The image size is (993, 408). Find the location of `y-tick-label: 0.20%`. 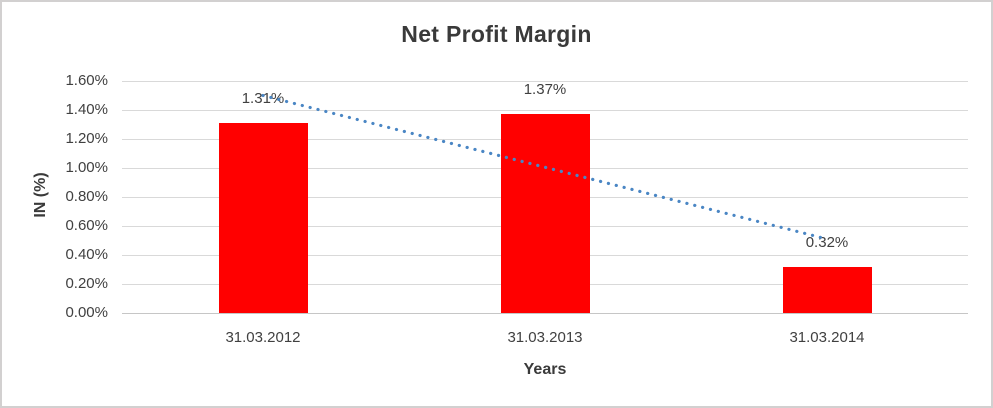

y-tick-label: 0.20% is located at coordinates (86, 283).